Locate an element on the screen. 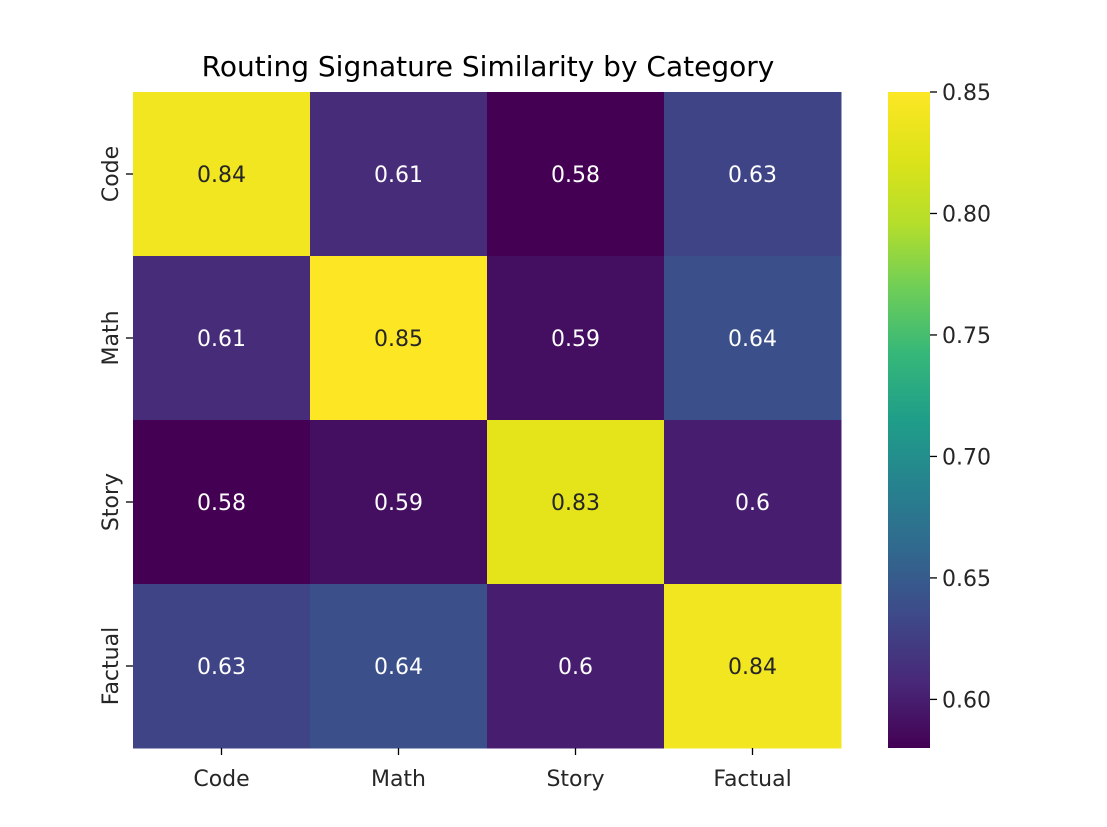 Image resolution: width=1107 pixels, height=827 pixels. y-tick-label: Code is located at coordinates (111, 174).